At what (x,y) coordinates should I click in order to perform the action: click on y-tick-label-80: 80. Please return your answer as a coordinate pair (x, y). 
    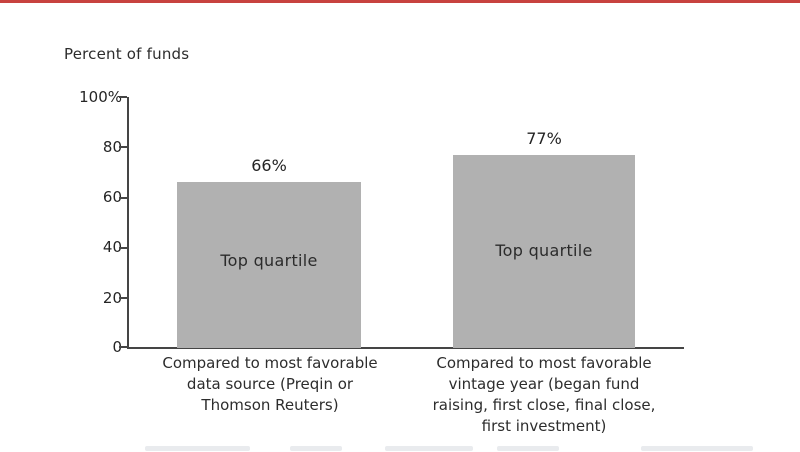
    Looking at the image, I should click on (112, 147).